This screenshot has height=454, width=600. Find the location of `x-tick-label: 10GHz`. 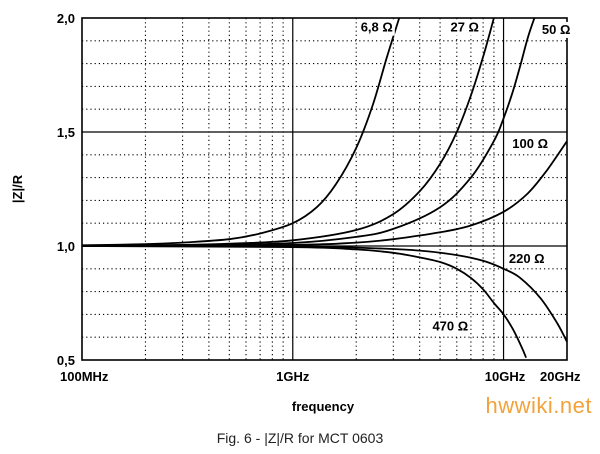

x-tick-label: 10GHz is located at coordinates (505, 376).